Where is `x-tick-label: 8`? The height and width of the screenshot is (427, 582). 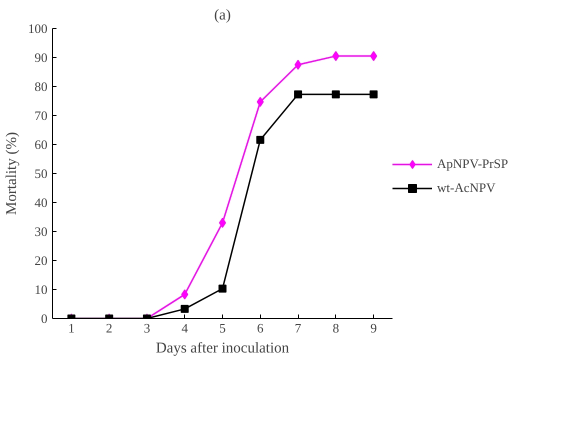 x-tick-label: 8 is located at coordinates (336, 328).